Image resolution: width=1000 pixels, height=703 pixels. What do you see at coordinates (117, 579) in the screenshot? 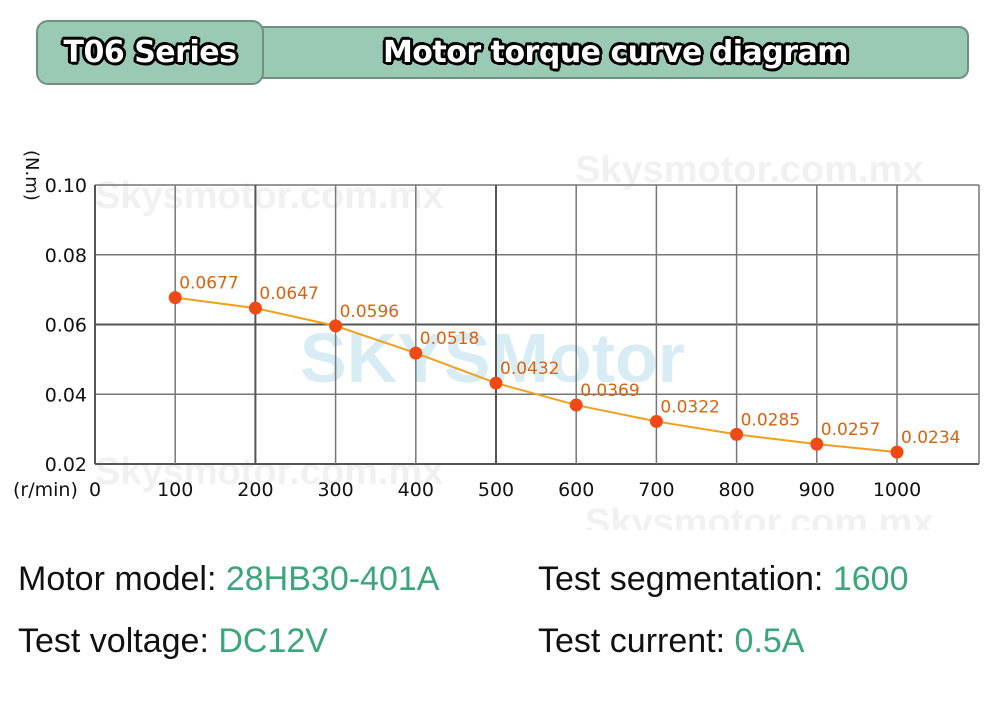
I see `motor-model-label: Motor model:` at bounding box center [117, 579].